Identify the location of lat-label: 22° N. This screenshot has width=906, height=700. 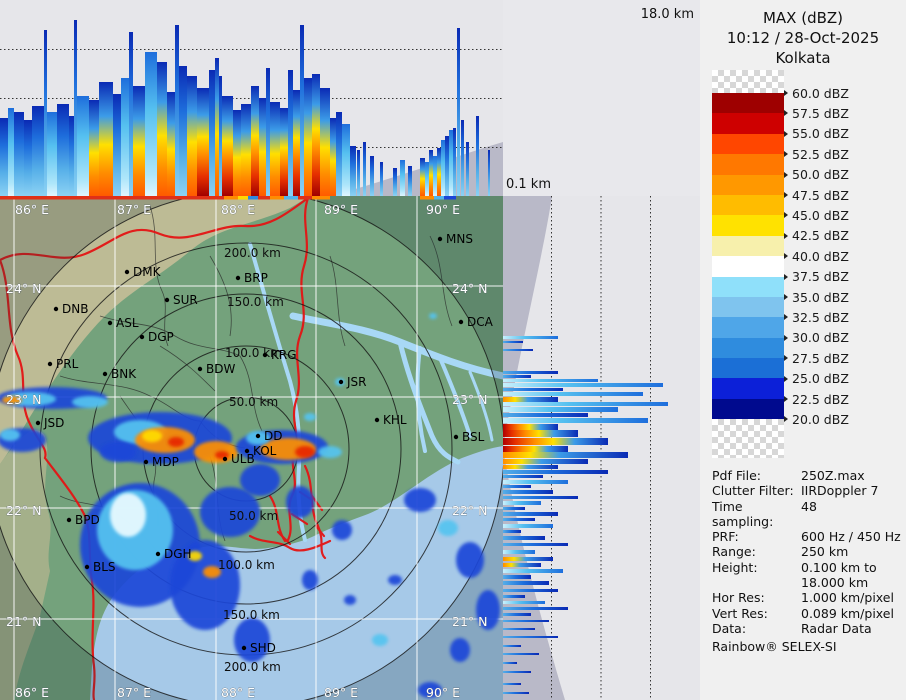
(469, 510).